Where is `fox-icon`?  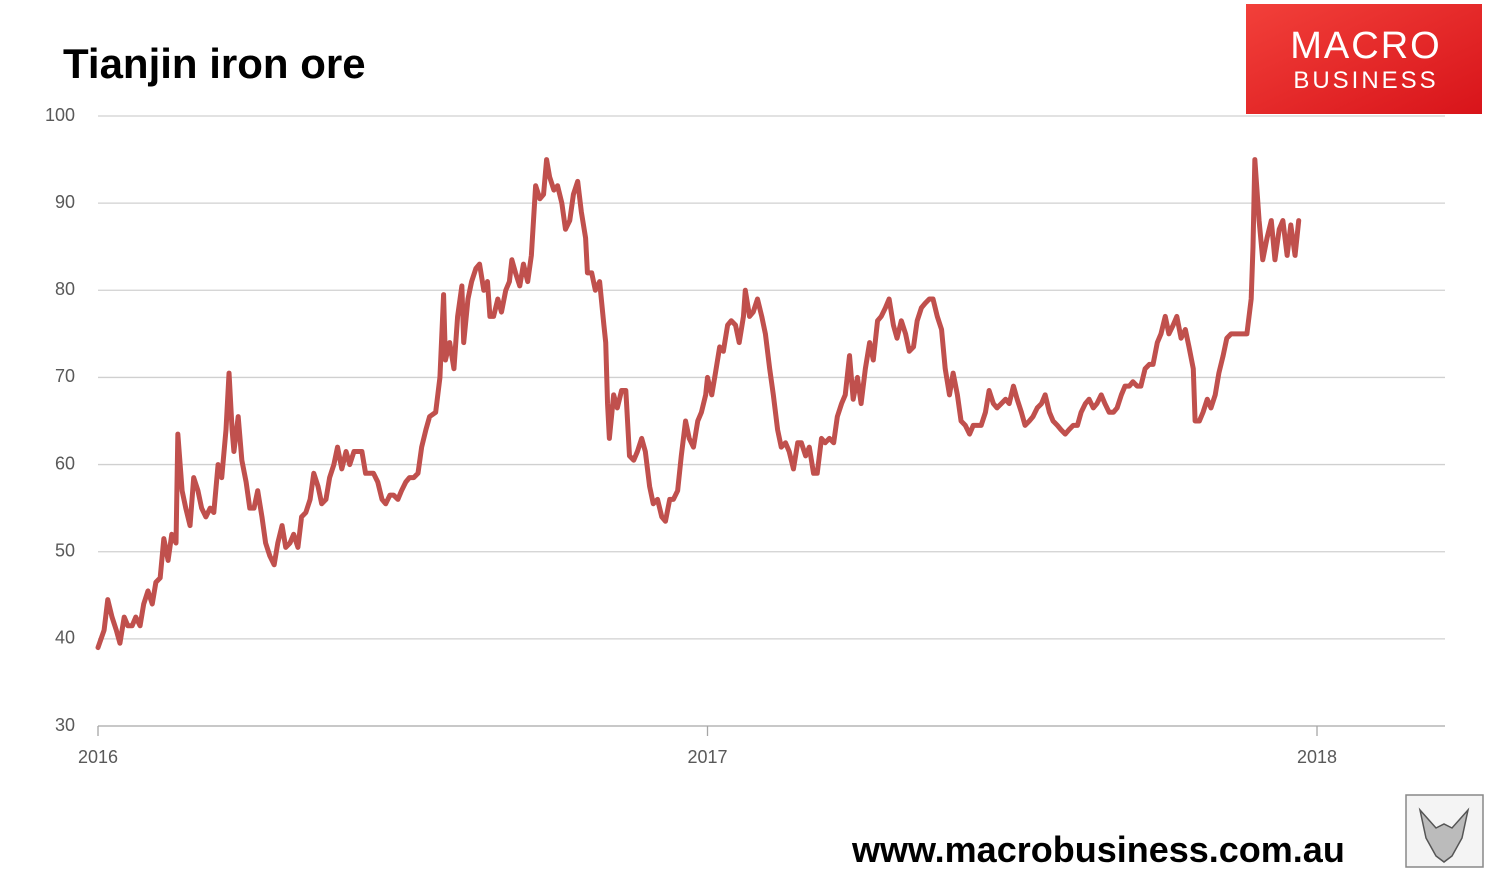 fox-icon is located at coordinates (1444, 831).